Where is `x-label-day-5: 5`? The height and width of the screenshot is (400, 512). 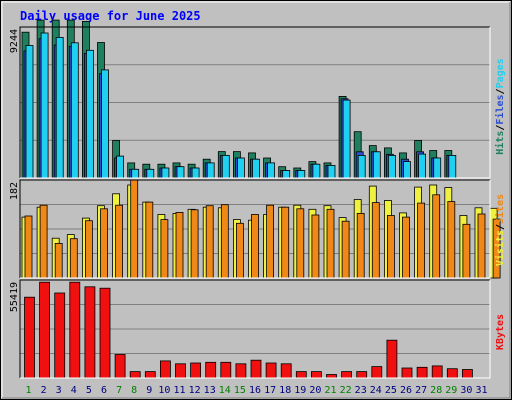 x-label-day-5: 5 is located at coordinates (89, 390).